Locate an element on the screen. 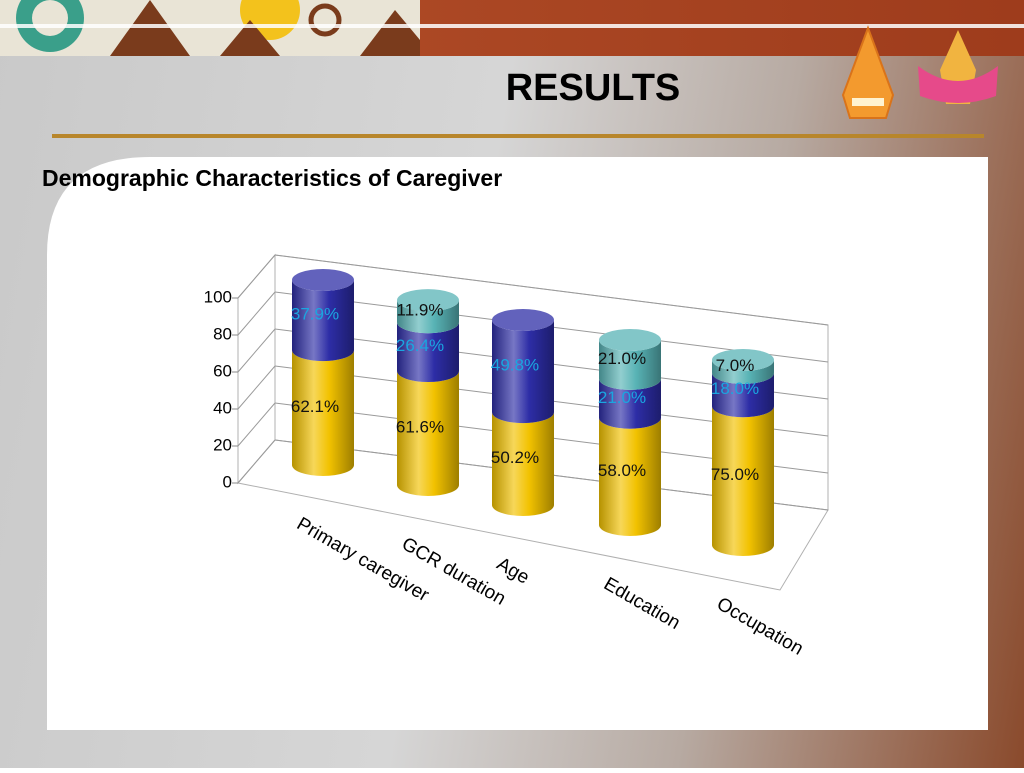 The image size is (1024, 773). y-tick-label: 40 is located at coordinates (222, 407).